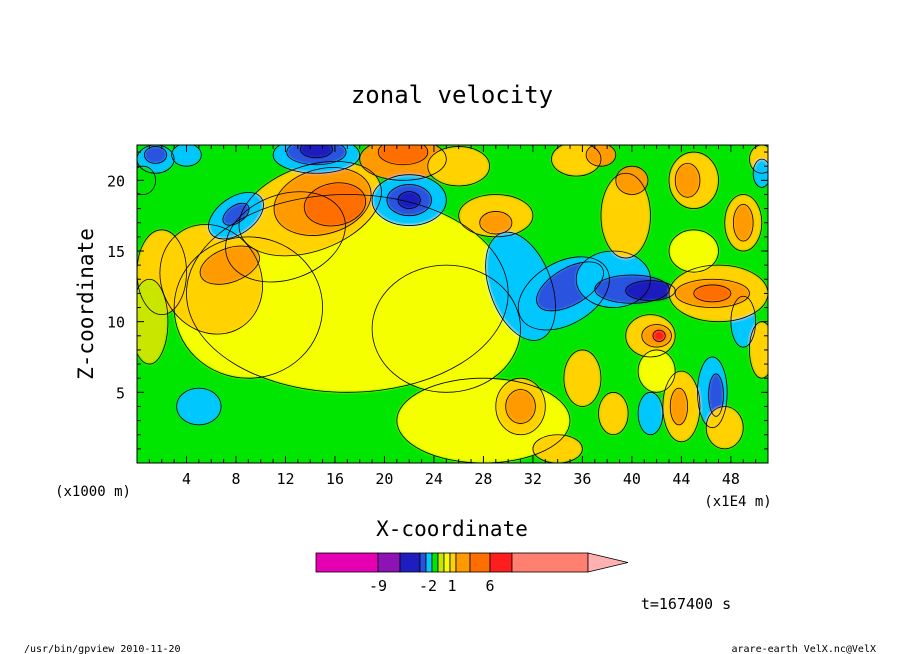 This screenshot has width=904, height=654. Describe the element at coordinates (483, 479) in the screenshot. I see `x-tick-label: 28` at that location.